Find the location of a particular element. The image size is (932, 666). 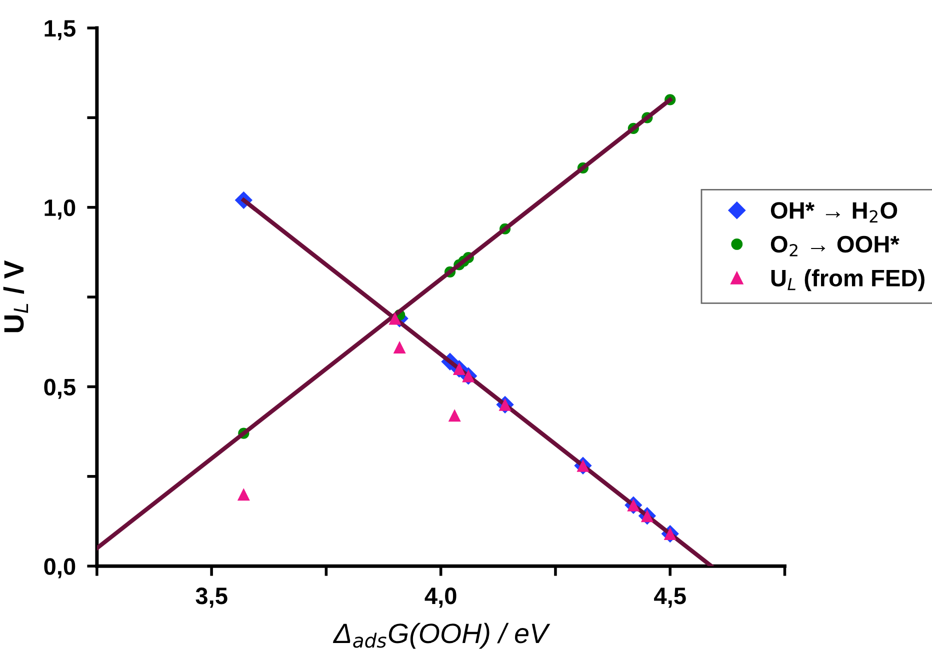

legend-label: O$_{2}$ → OOH* is located at coordinates (835, 246).